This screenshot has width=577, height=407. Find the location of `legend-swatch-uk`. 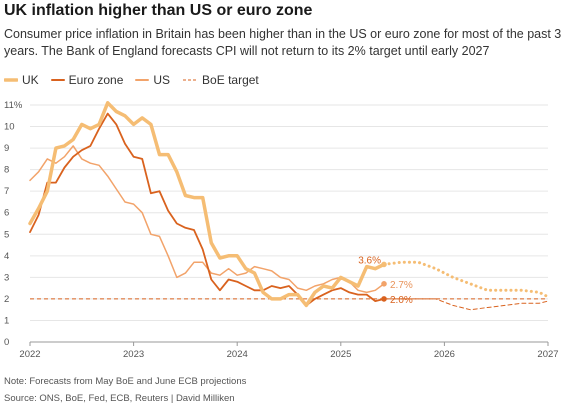

legend-swatch-uk is located at coordinates (11, 80).